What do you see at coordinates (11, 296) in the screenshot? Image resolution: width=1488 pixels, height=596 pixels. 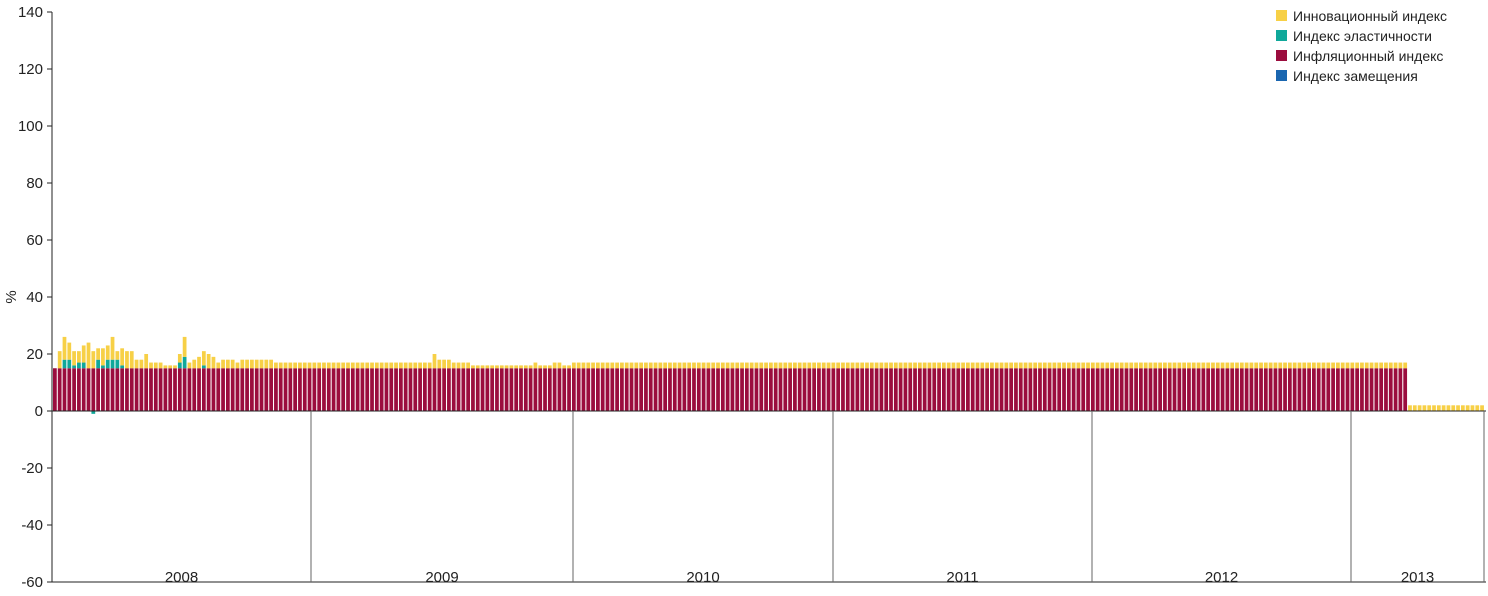 I see `y-axis-label: %` at bounding box center [11, 296].